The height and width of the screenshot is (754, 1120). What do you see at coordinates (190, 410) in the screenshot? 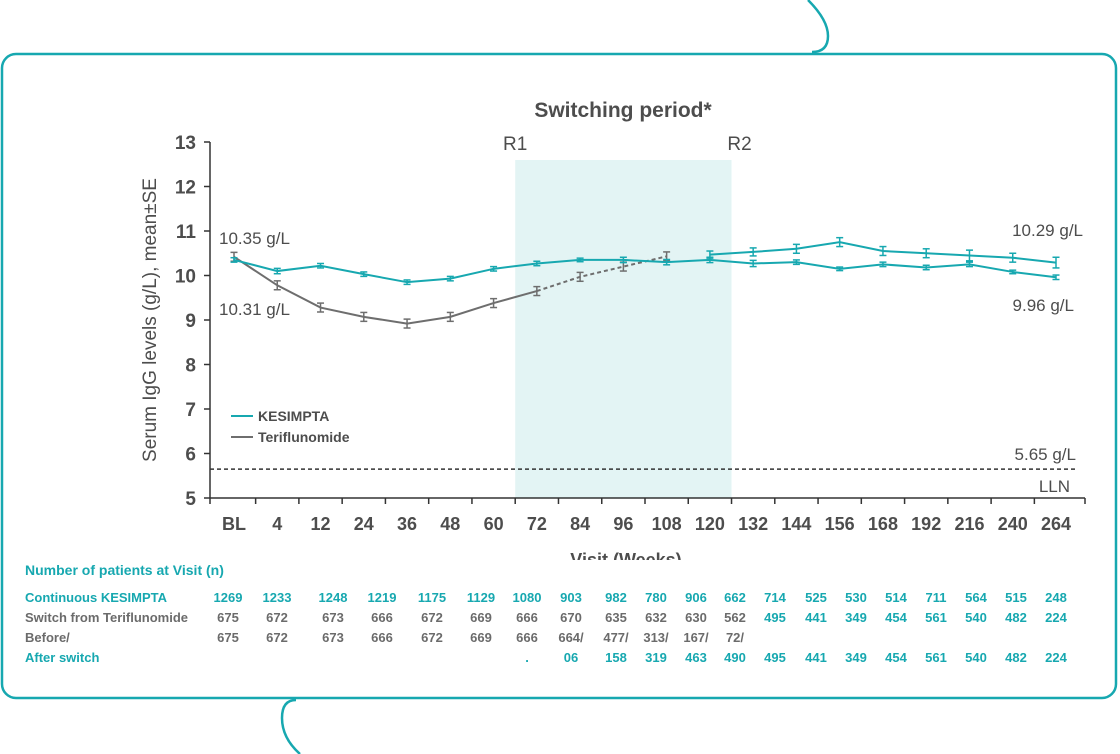
I see `y-tick-label: 7` at bounding box center [190, 410].